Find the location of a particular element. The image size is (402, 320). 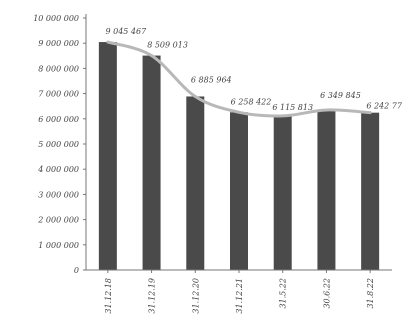

y-tick-label: 1 000 000 is located at coordinates (58, 245).